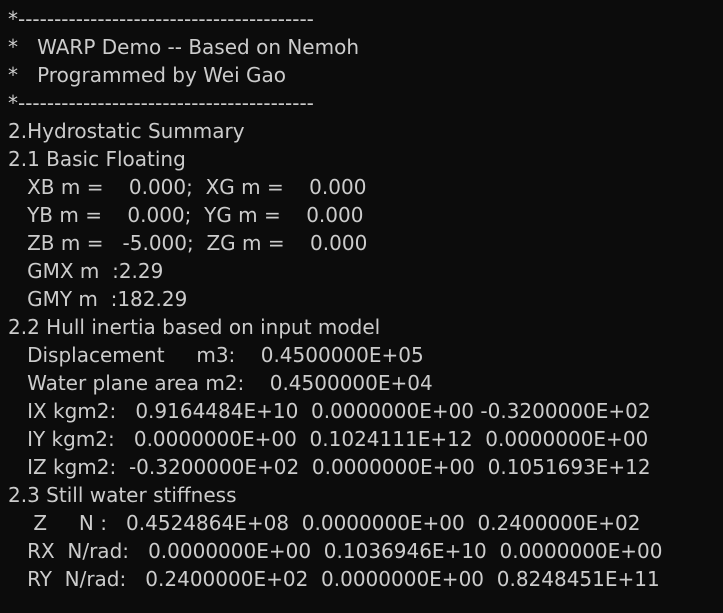 The image size is (723, 613). I want to click on yb-yg-line: YB m = 0.000; YG m = 0.000, so click(186, 215).